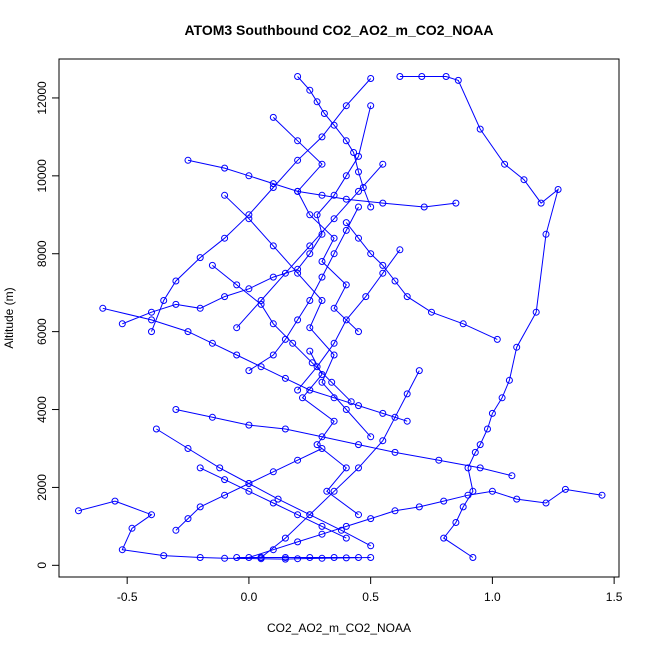 This screenshot has height=650, width=650. Describe the element at coordinates (370, 597) in the screenshot. I see `x-tick-label: 0.5` at that location.